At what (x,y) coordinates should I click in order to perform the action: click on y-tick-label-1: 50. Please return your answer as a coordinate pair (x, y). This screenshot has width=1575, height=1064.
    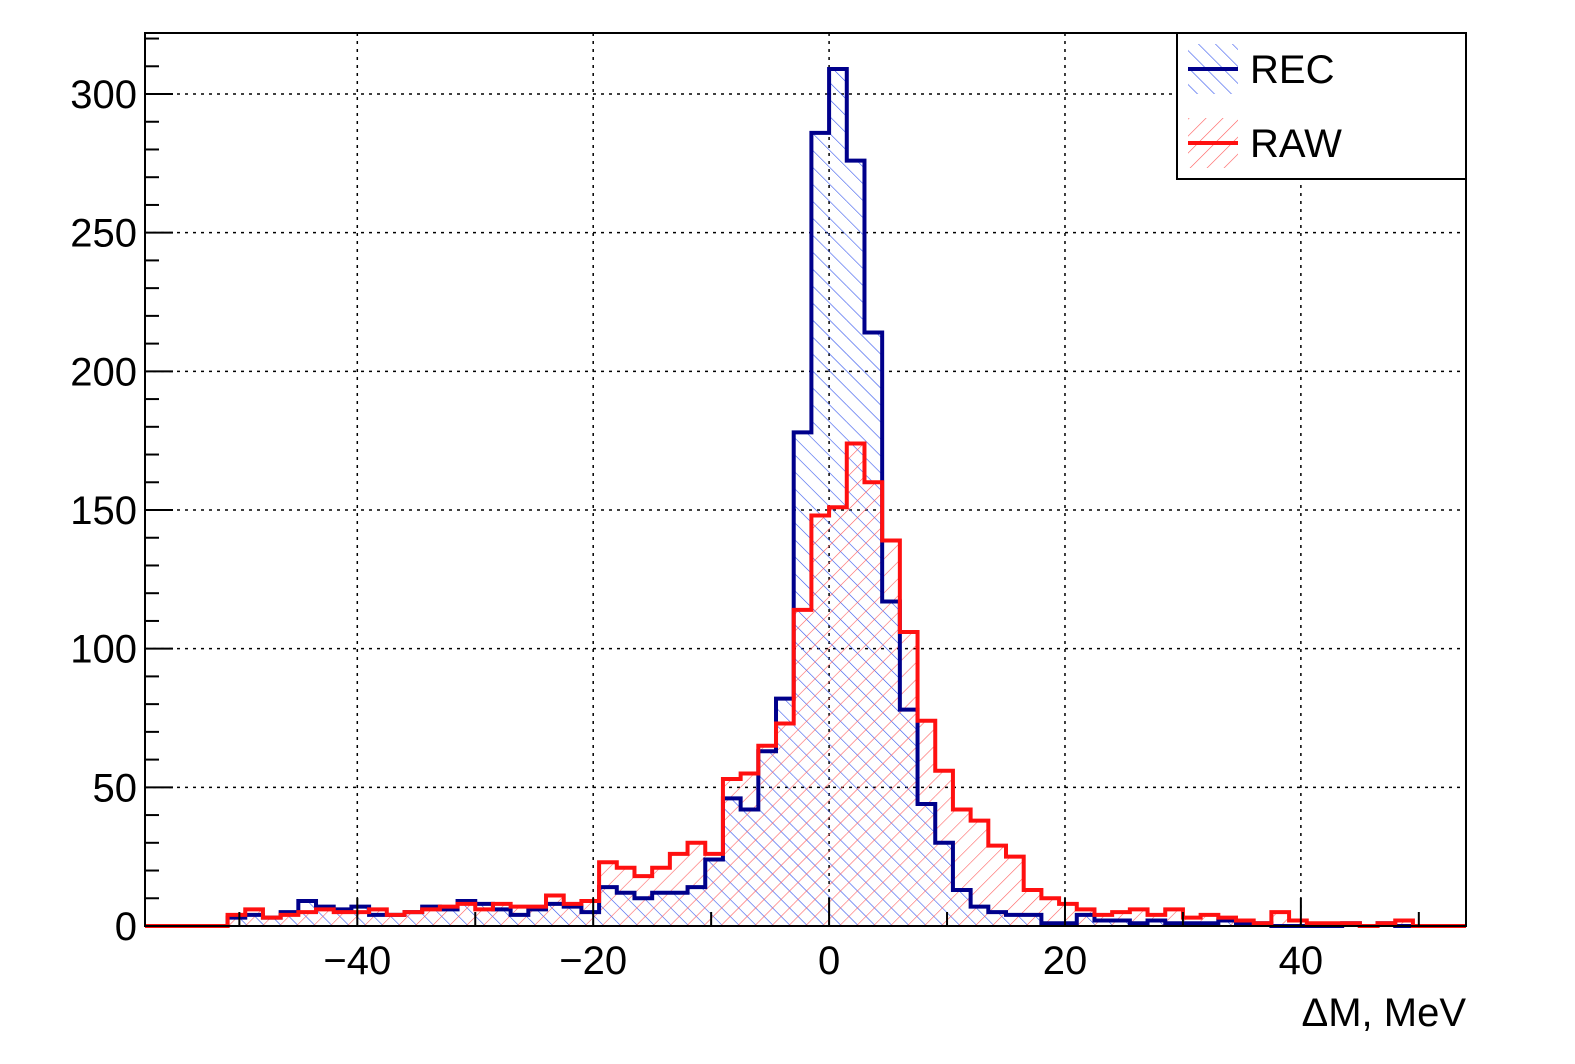
    Looking at the image, I should click on (115, 788).